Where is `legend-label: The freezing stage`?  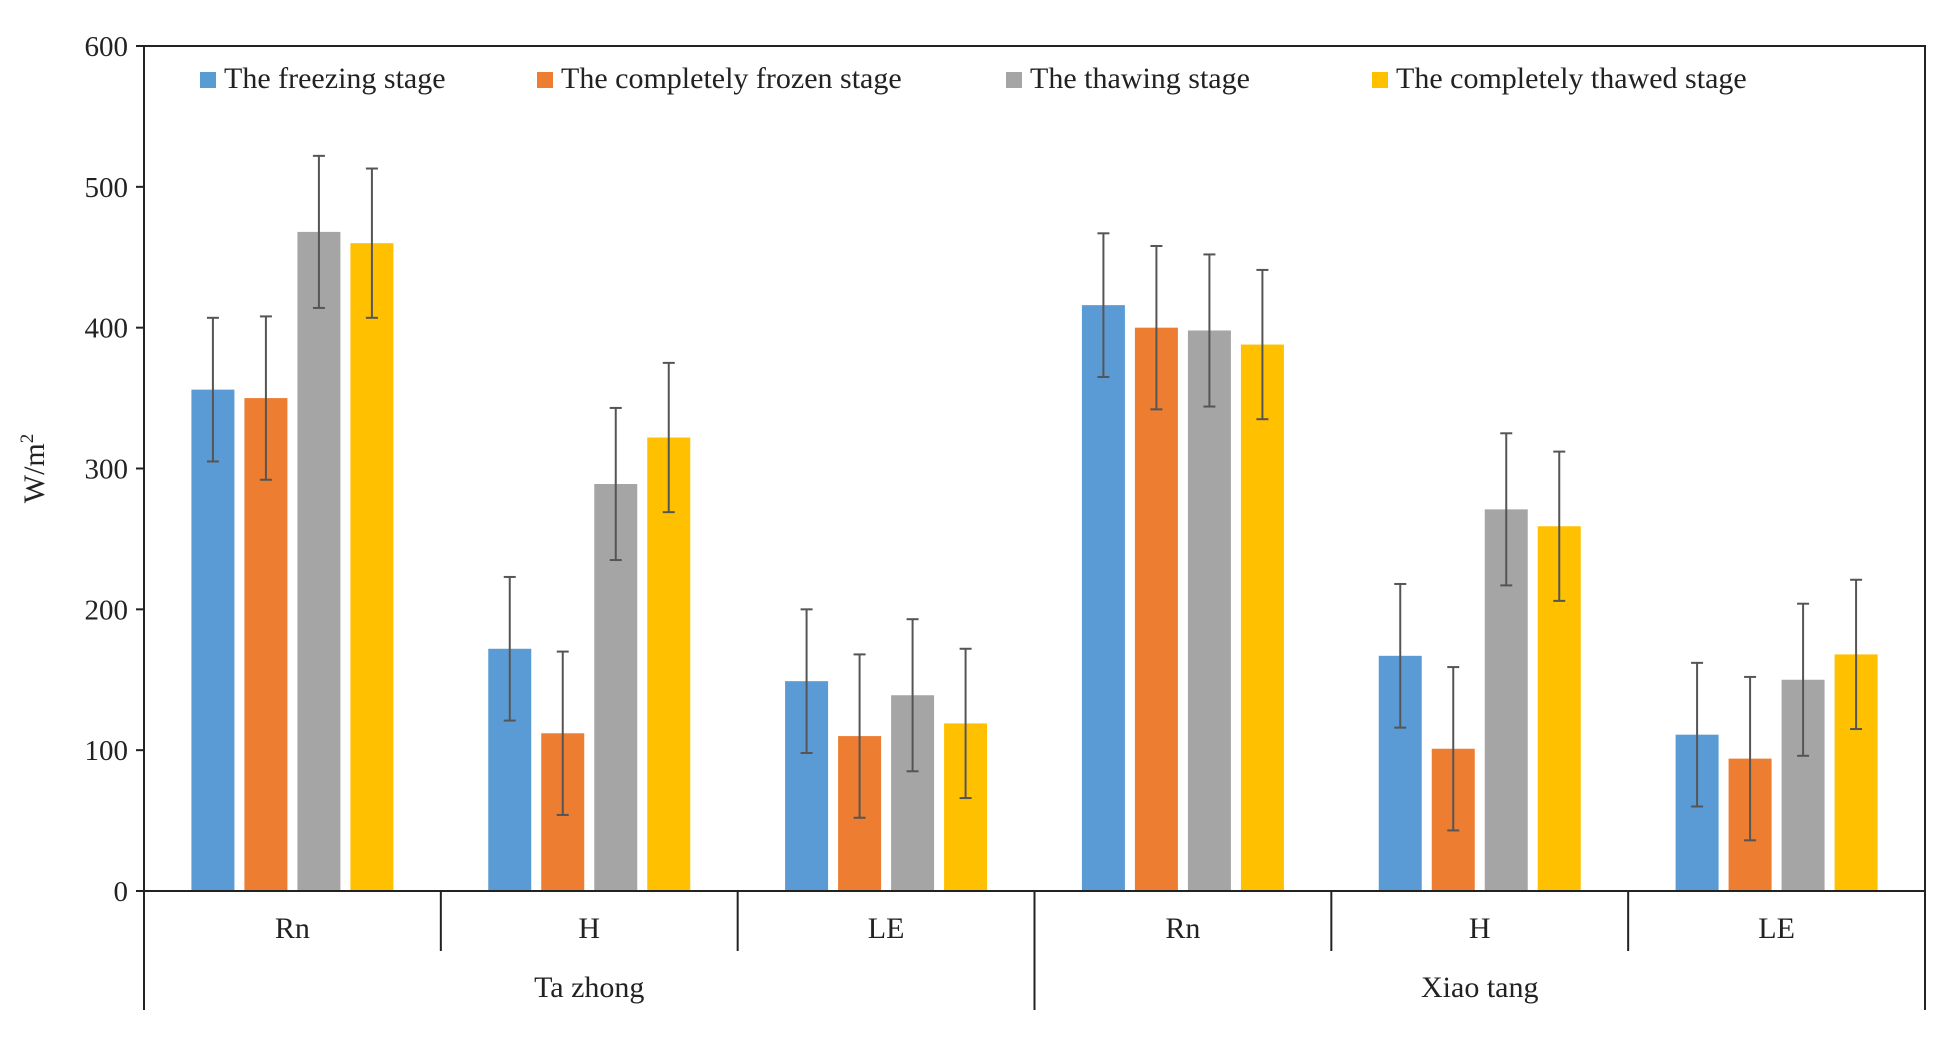
legend-label: The freezing stage is located at coordinates (335, 78).